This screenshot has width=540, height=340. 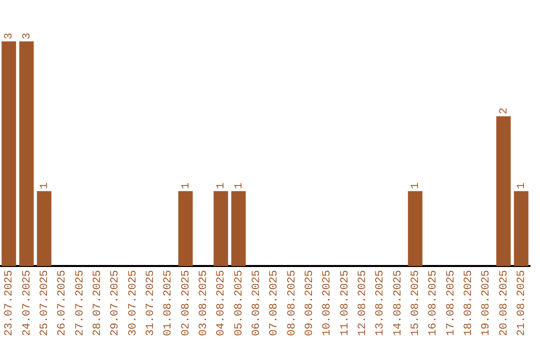 What do you see at coordinates (239, 303) in the screenshot?
I see `x-tick-label: 05.08.2025` at bounding box center [239, 303].